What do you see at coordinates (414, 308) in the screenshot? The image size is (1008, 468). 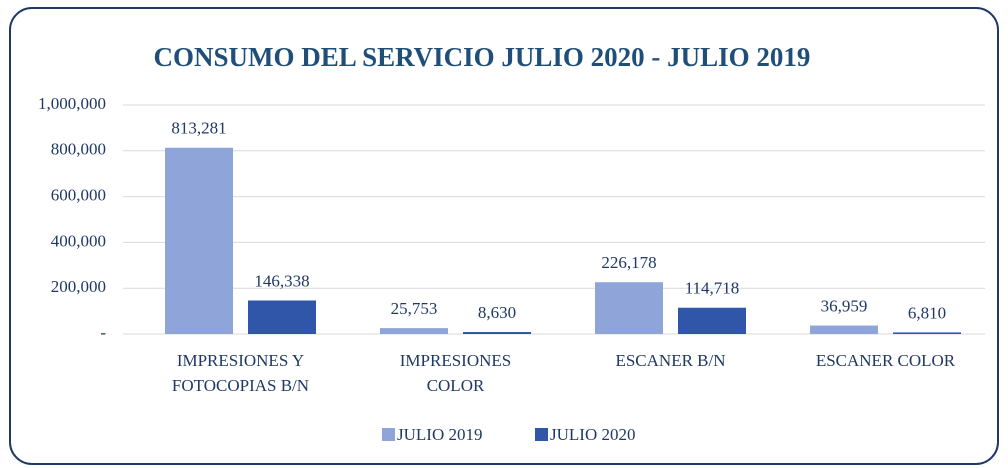 I see `data-label: 25,753` at bounding box center [414, 308].